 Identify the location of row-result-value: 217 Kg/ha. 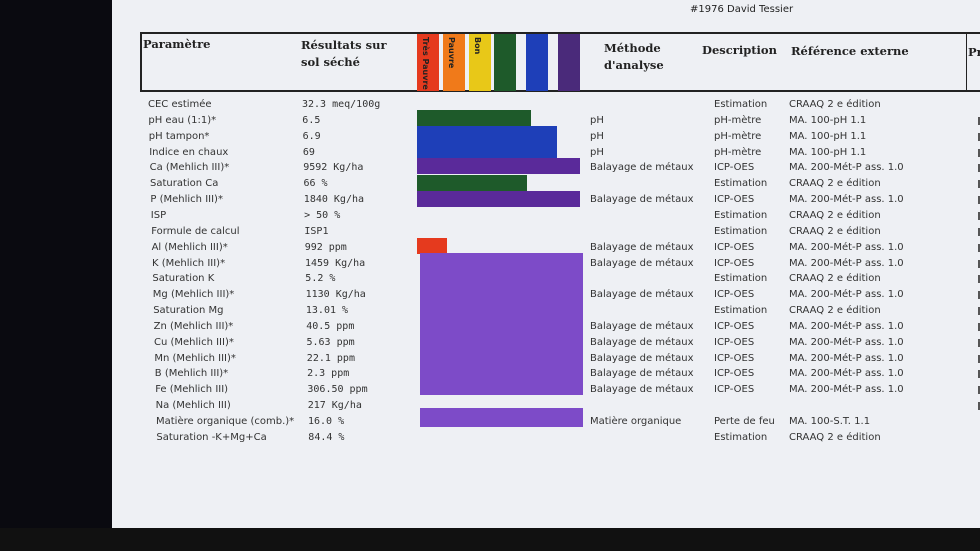
(334, 405).